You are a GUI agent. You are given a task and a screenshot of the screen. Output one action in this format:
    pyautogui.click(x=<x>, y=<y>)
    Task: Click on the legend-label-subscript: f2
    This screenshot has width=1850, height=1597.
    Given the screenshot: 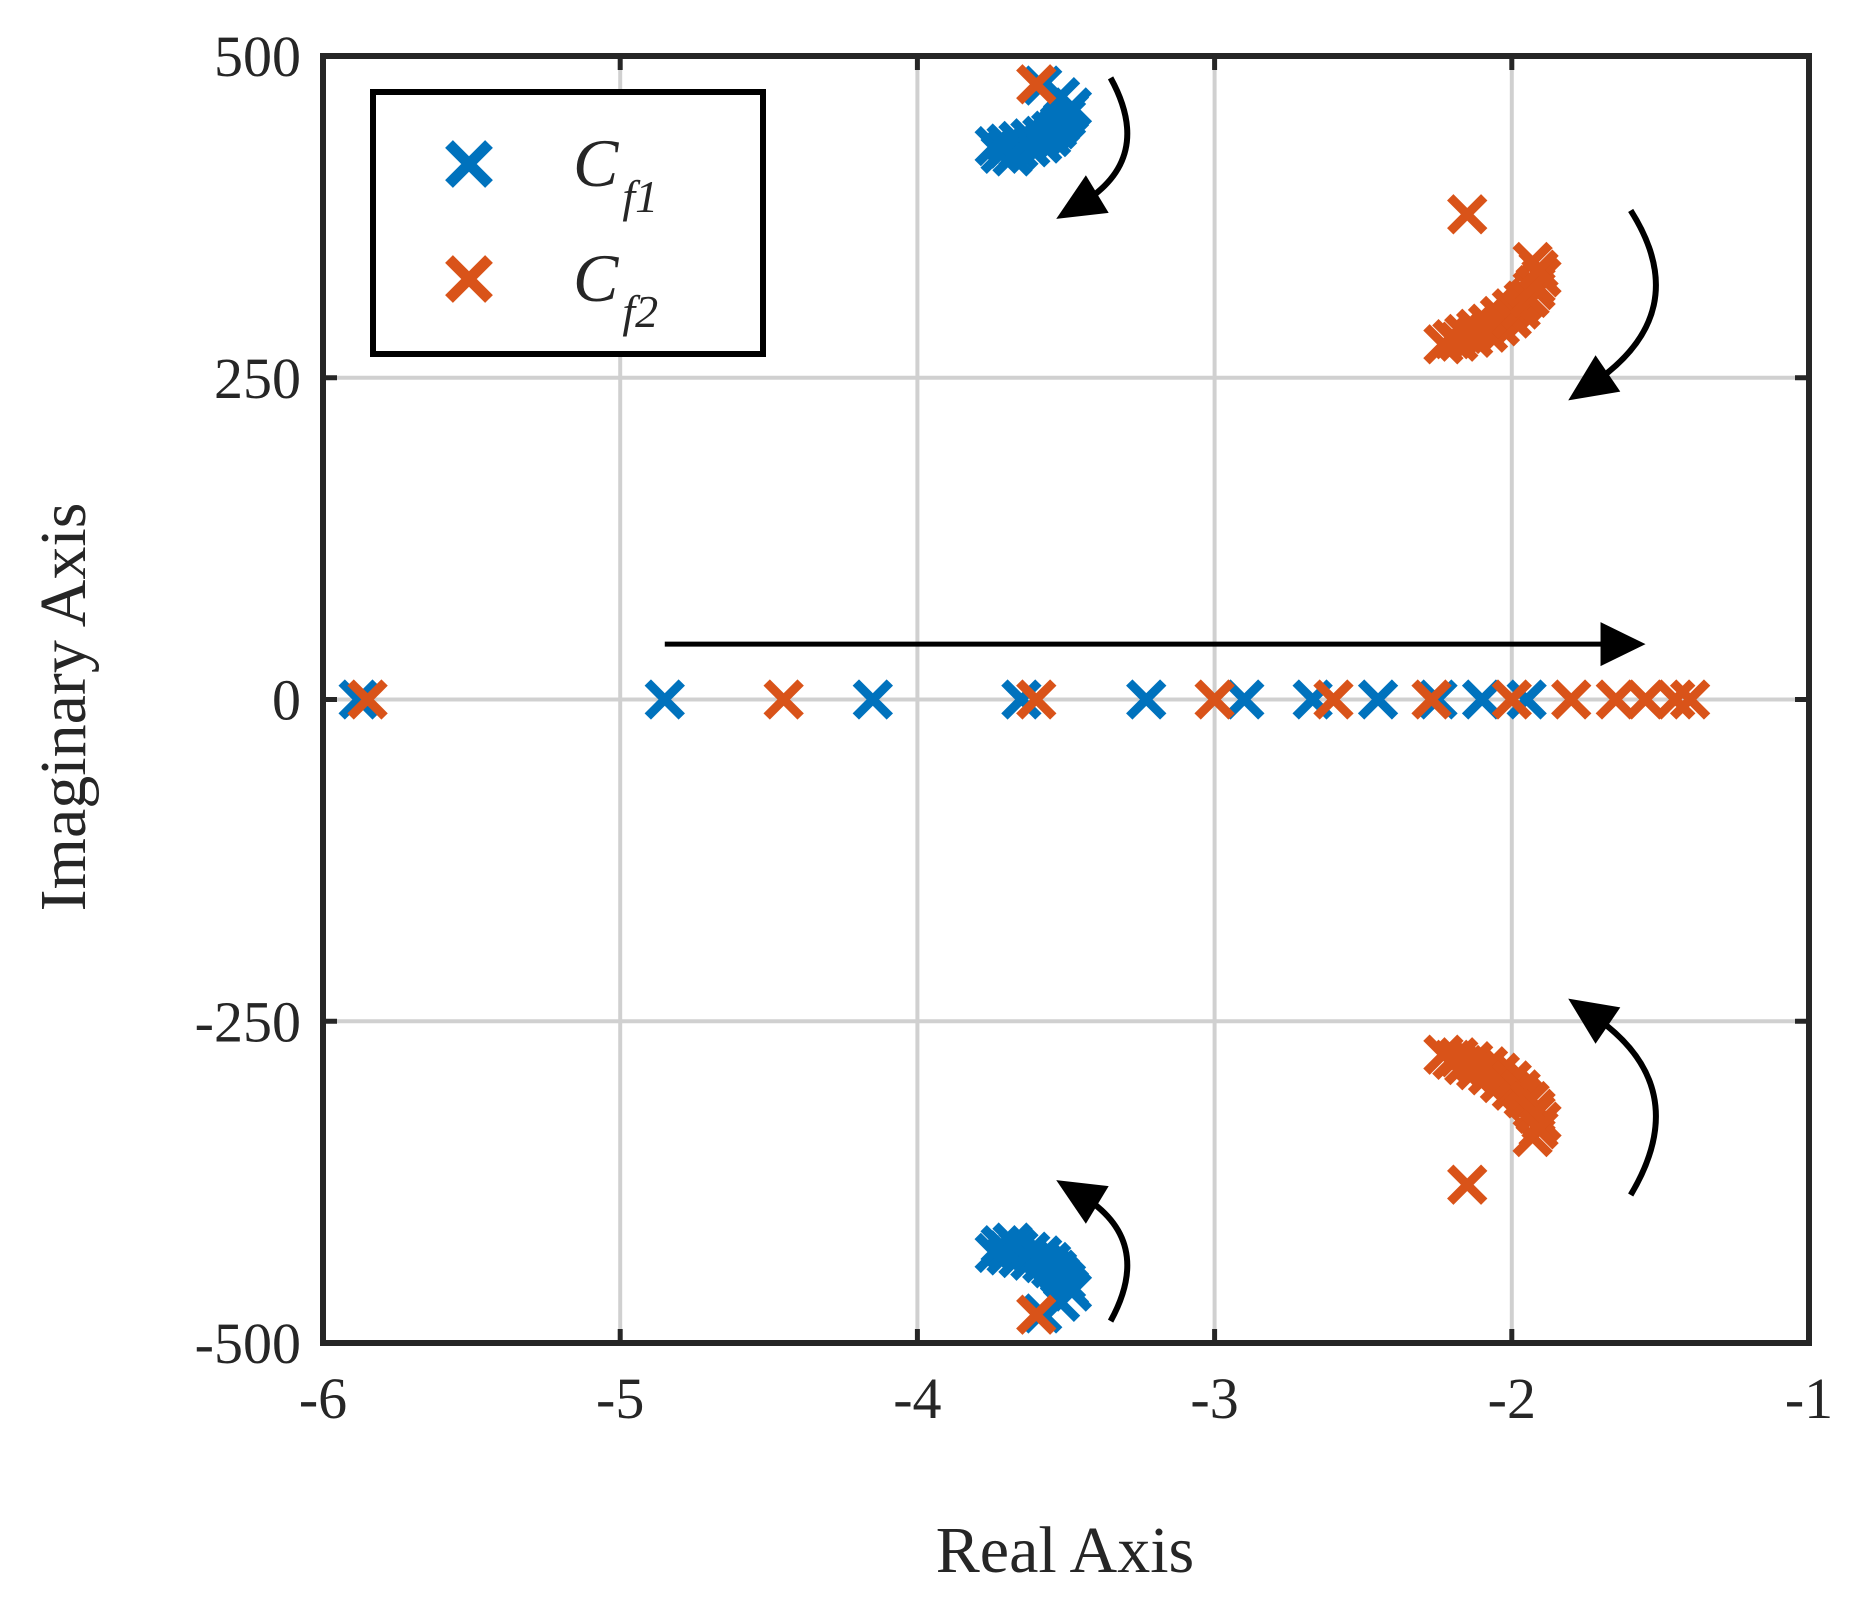 What is the action you would take?
    pyautogui.click(x=640, y=311)
    